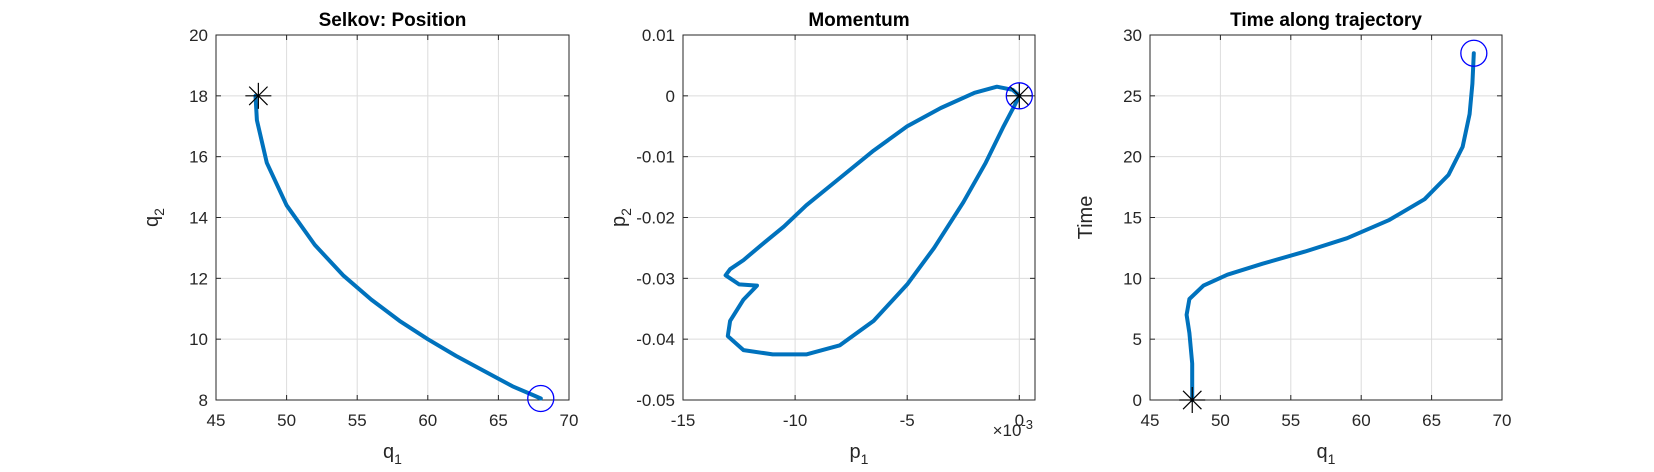  What do you see at coordinates (658, 35) in the screenshot?
I see `y-tick-label: 0.01` at bounding box center [658, 35].